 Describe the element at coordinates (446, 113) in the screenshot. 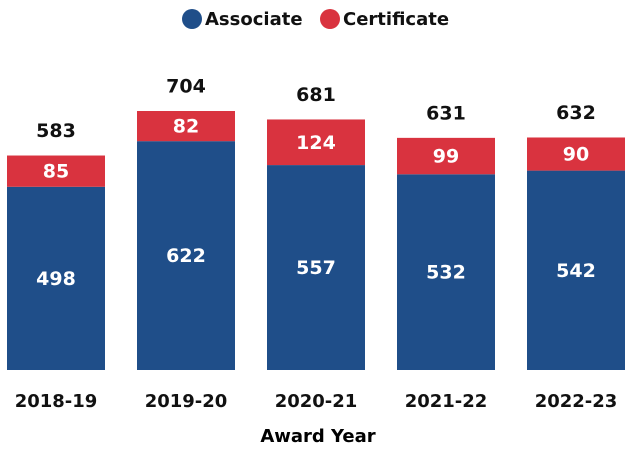

I see `total-label: 631` at that location.